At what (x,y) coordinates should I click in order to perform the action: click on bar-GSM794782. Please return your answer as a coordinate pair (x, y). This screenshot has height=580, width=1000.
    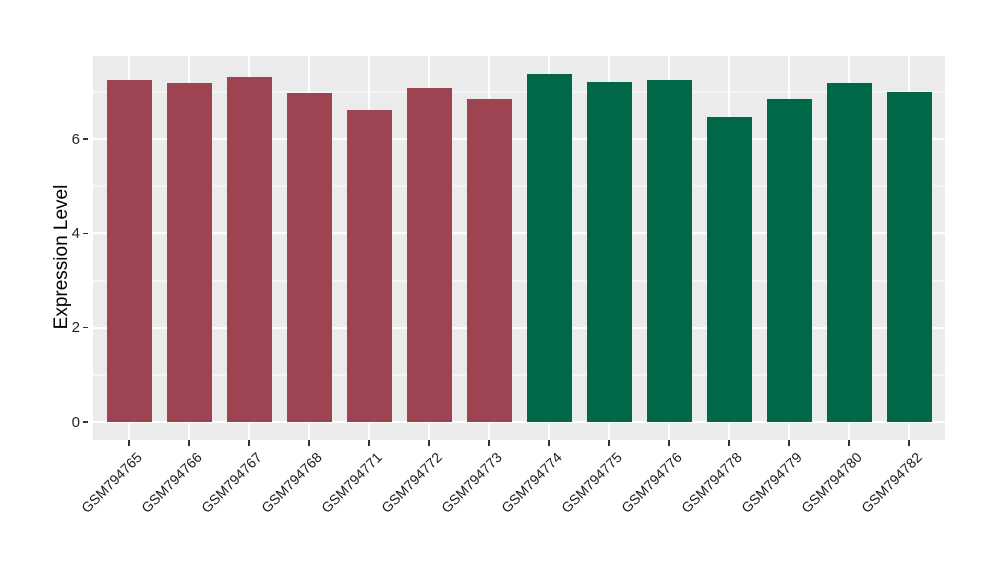
    Looking at the image, I should click on (909, 257).